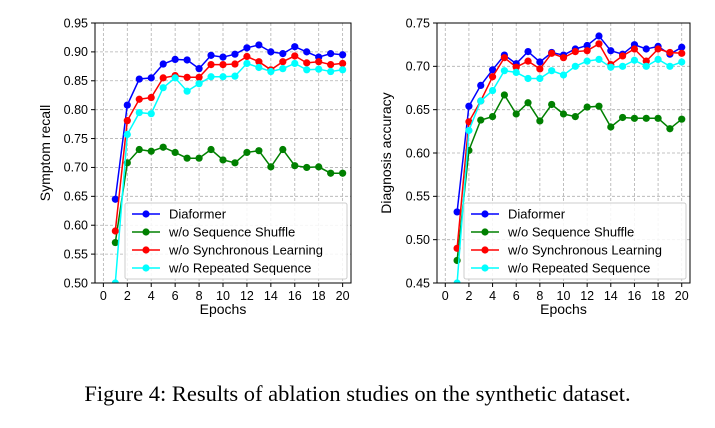 Image resolution: width=715 pixels, height=428 pixels. I want to click on x-tick-label: 0, so click(103, 296).